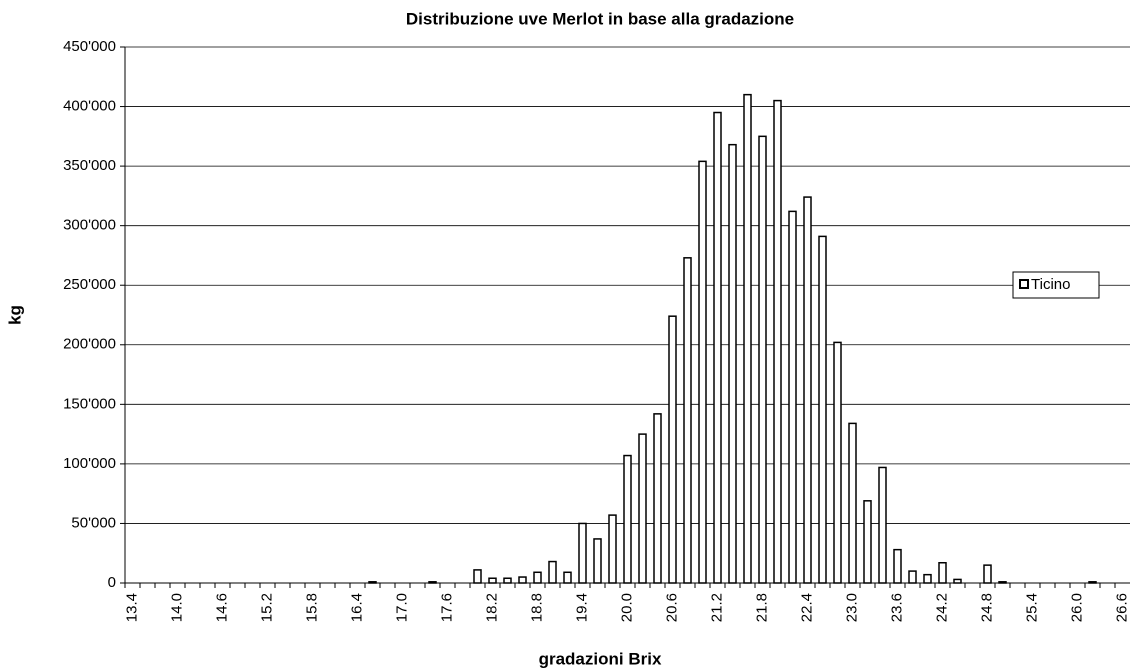 The width and height of the screenshot is (1133, 671). I want to click on y-tick-label: 100'000, so click(89, 463).